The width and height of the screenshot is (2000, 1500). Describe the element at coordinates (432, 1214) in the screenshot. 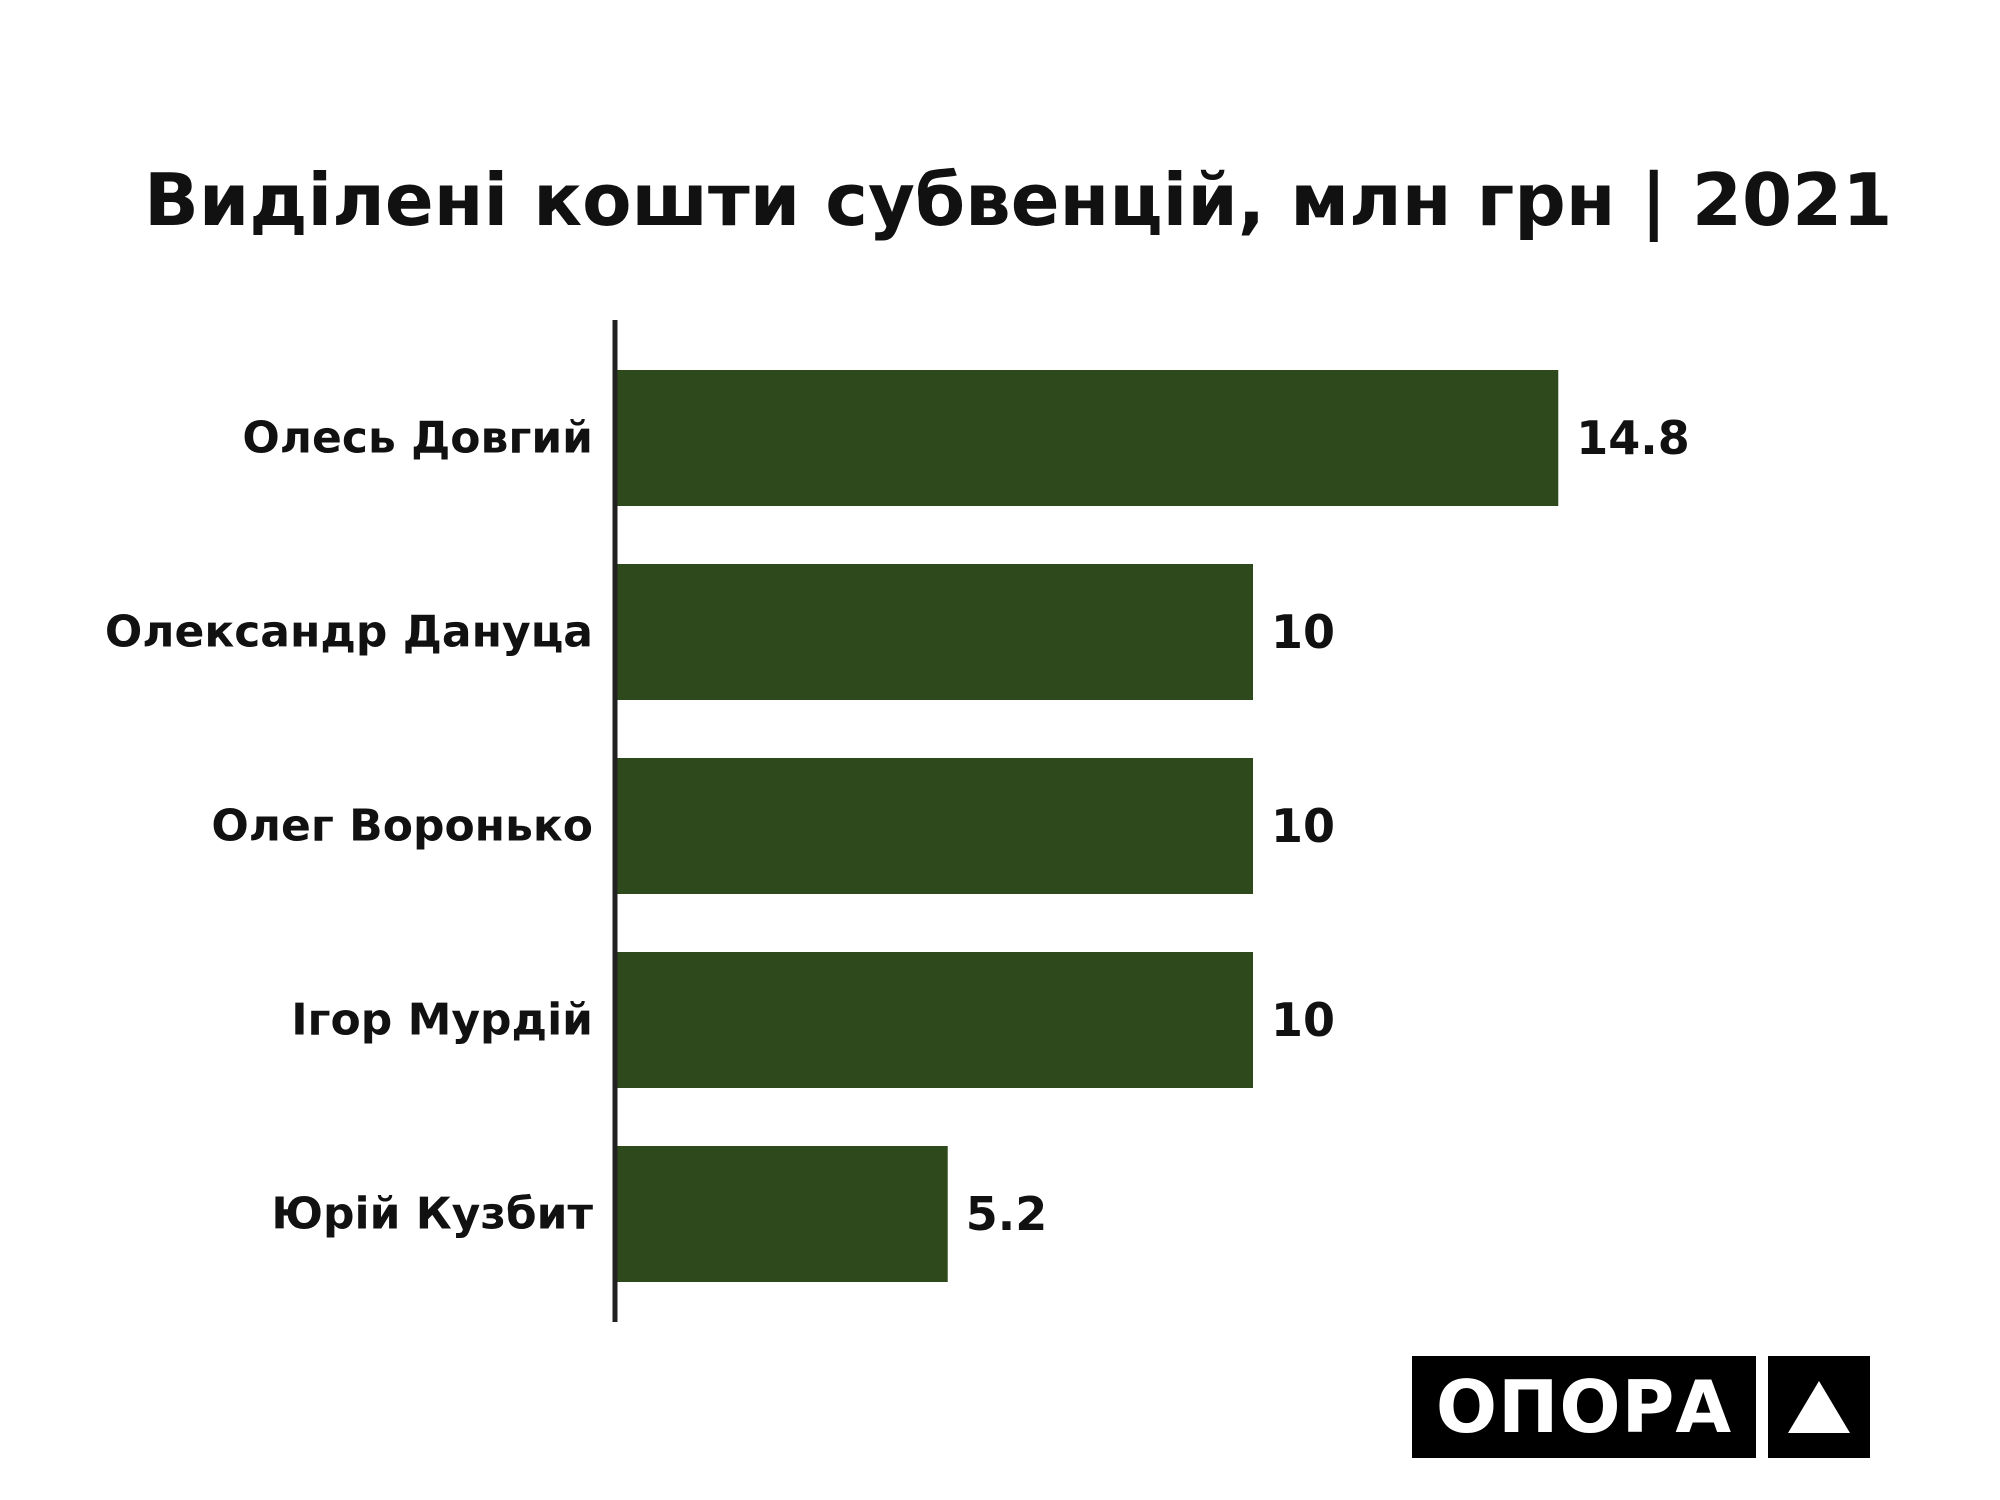

I see `category-label: Юрій Кузбит` at that location.